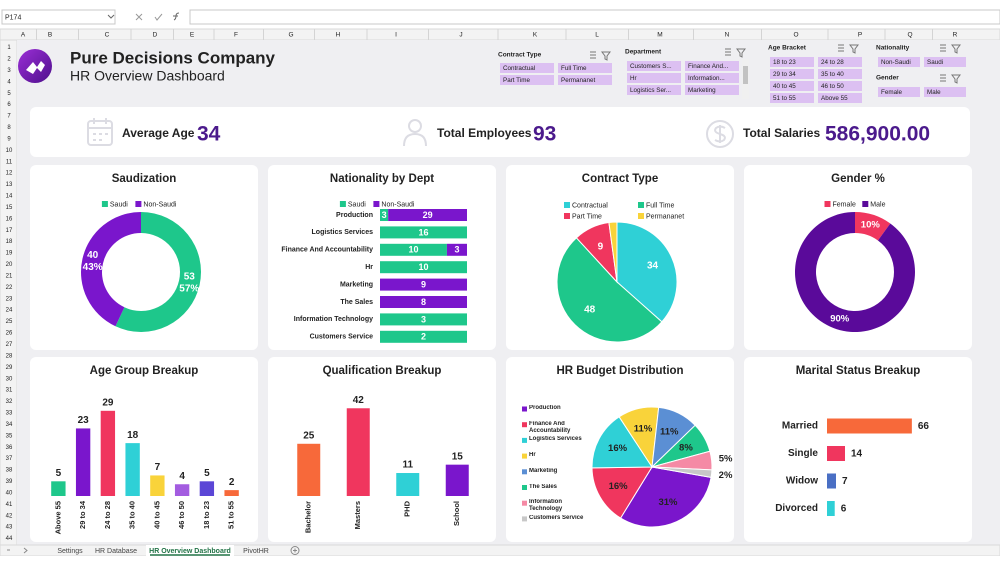  Describe the element at coordinates (356, 284) in the screenshot. I see `y-tick-label: Marketing` at that location.